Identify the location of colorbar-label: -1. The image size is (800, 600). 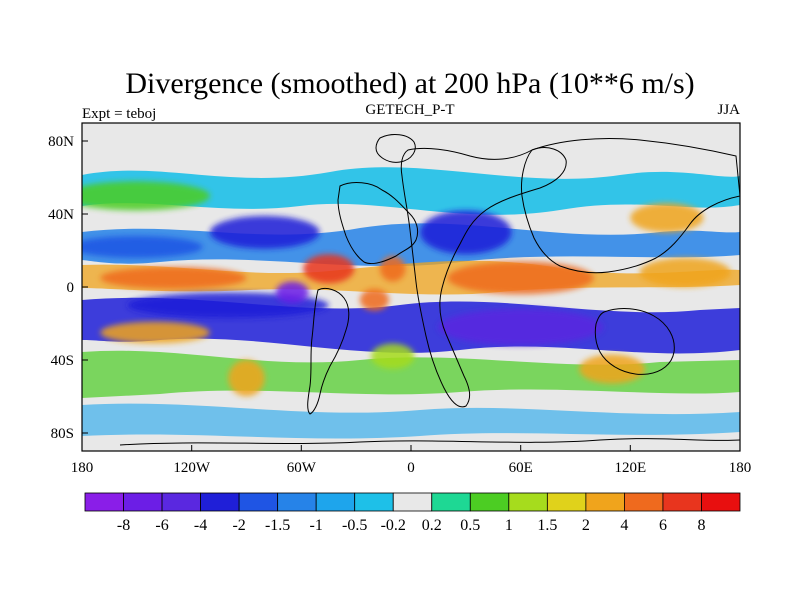
(316, 525).